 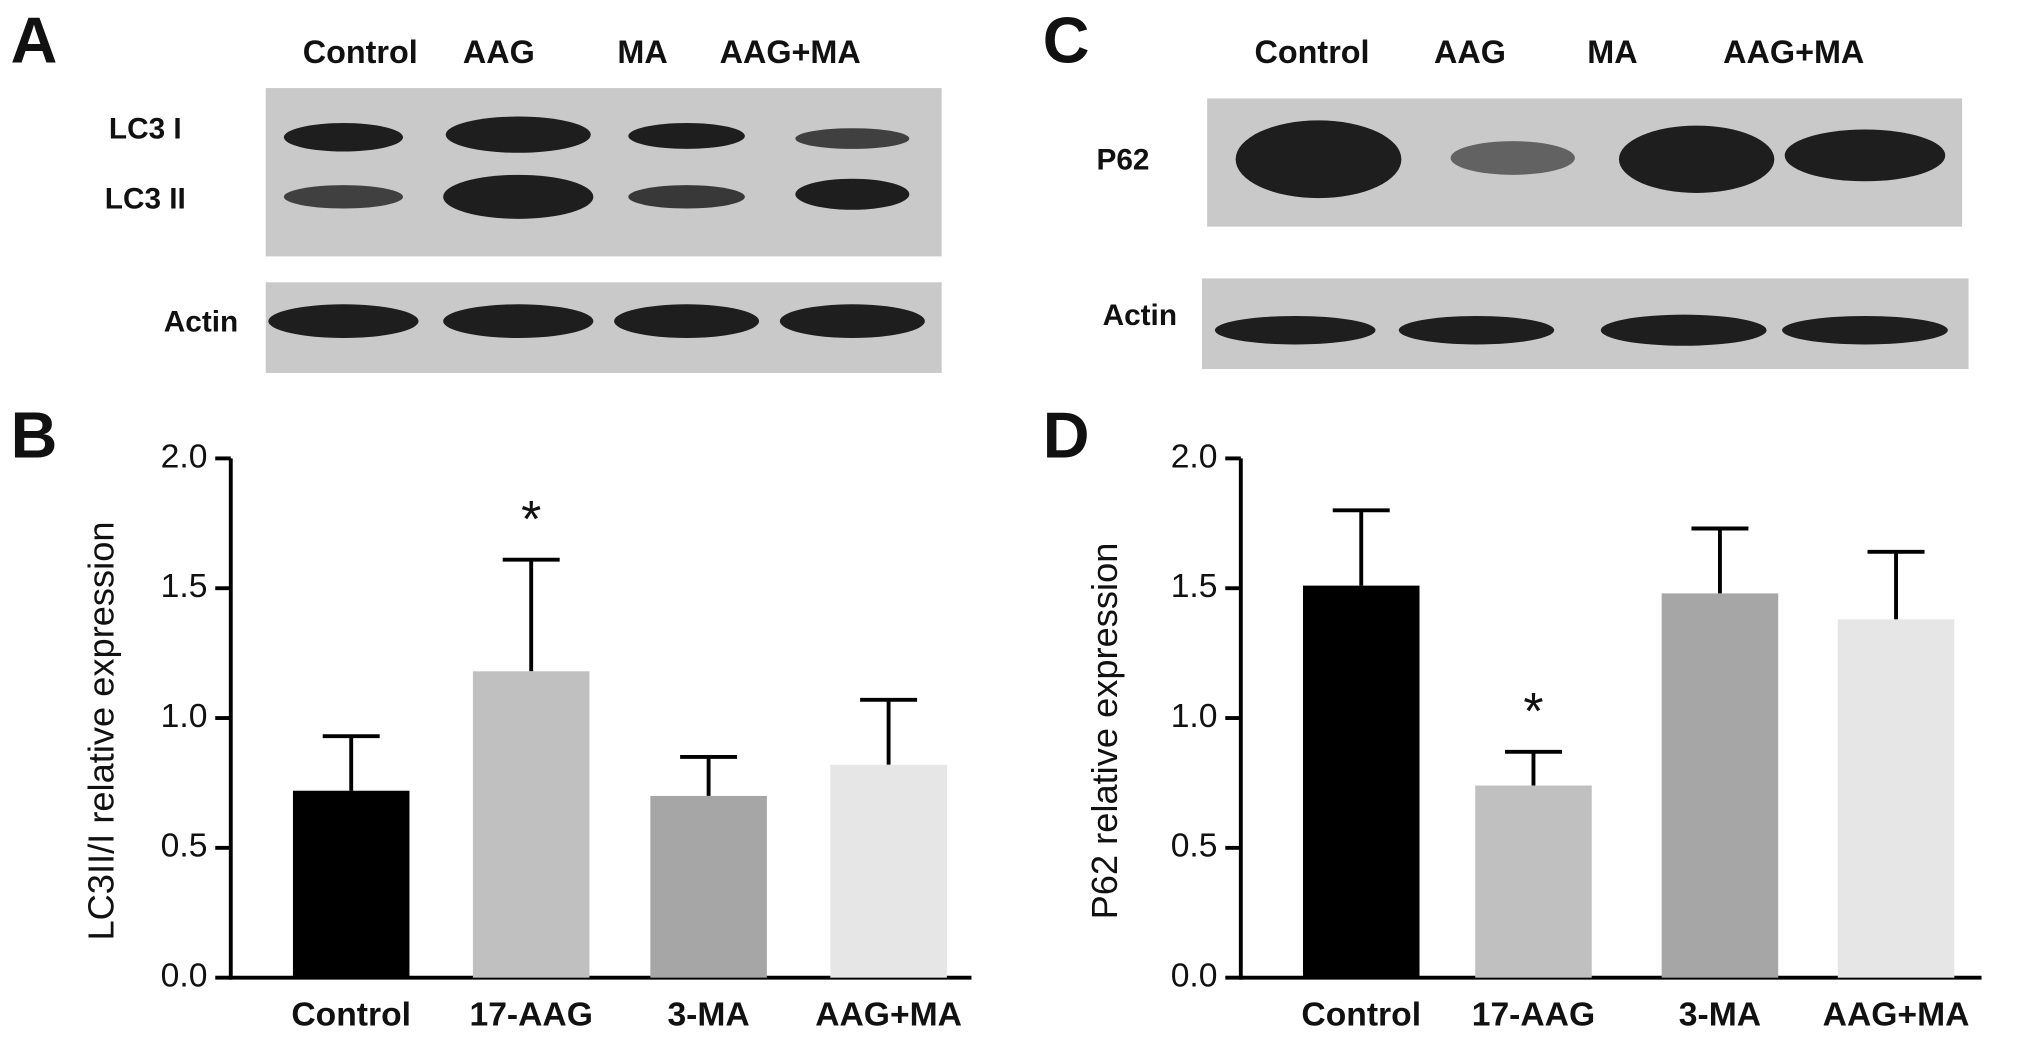 What do you see at coordinates (1066, 434) in the screenshot?
I see `panel-letter: D` at bounding box center [1066, 434].